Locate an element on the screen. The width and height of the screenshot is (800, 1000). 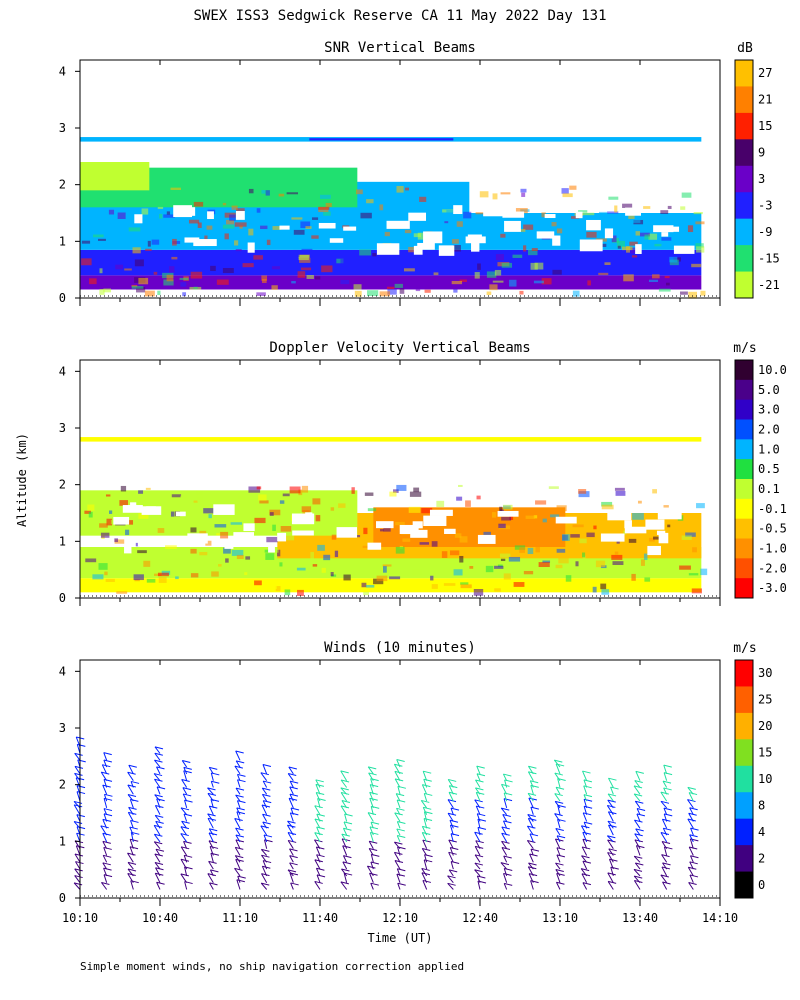
colorbar-label: 1.0 is located at coordinates (769, 449).